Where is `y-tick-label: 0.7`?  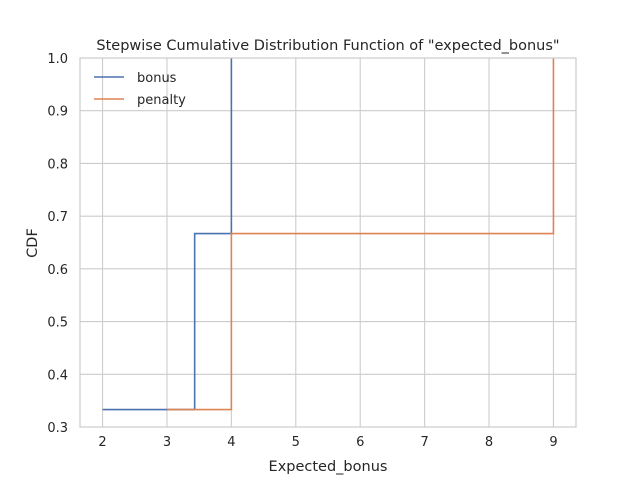 y-tick-label: 0.7 is located at coordinates (57, 217).